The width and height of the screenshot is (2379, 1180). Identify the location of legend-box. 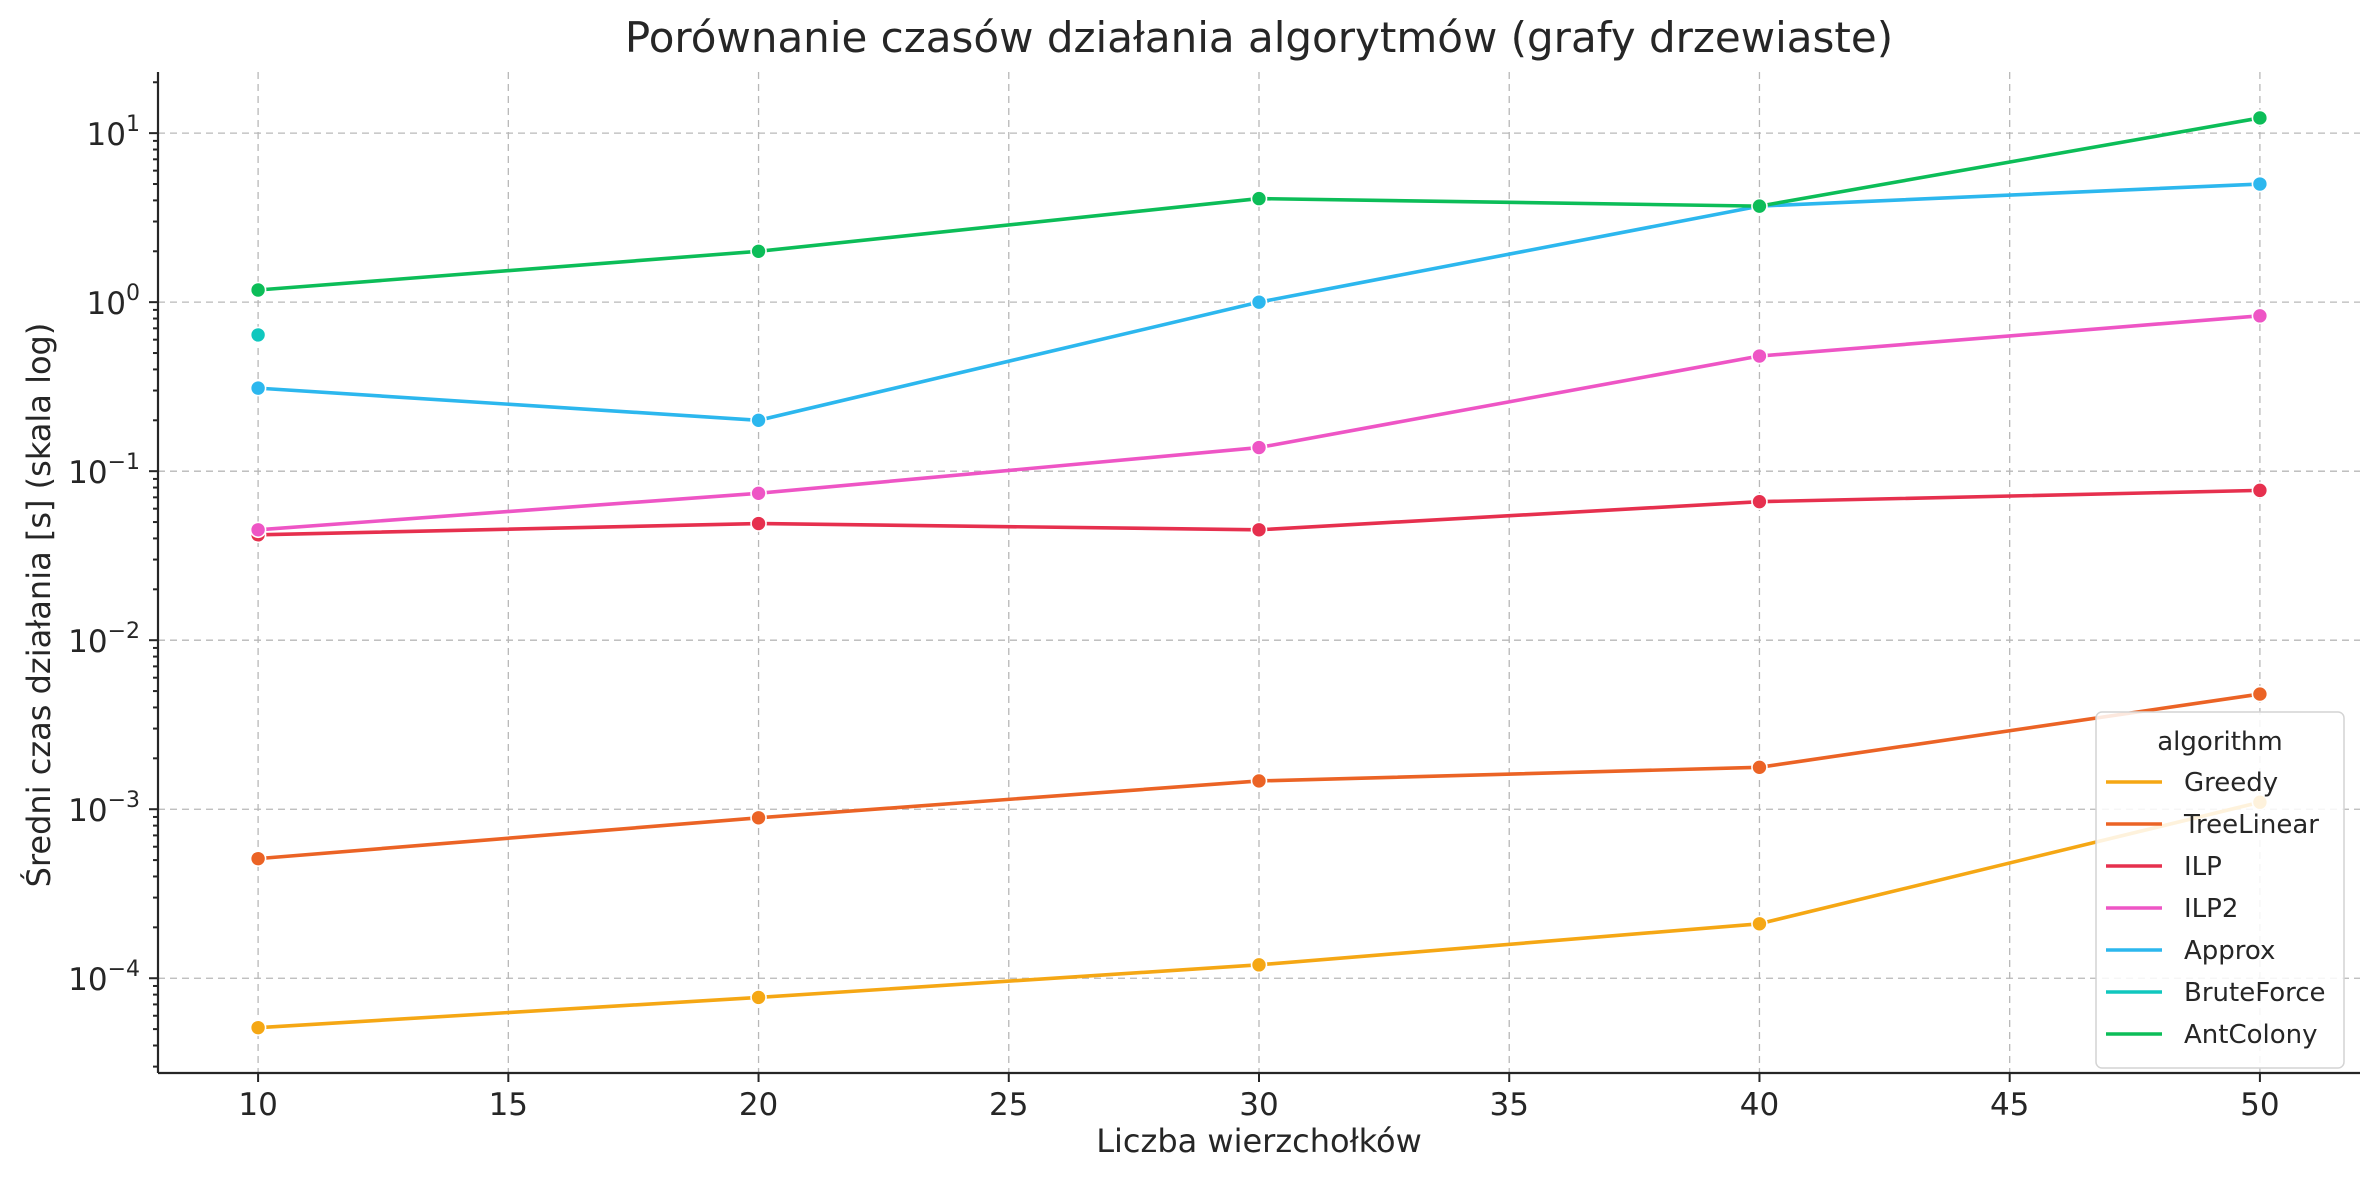
(2220, 890).